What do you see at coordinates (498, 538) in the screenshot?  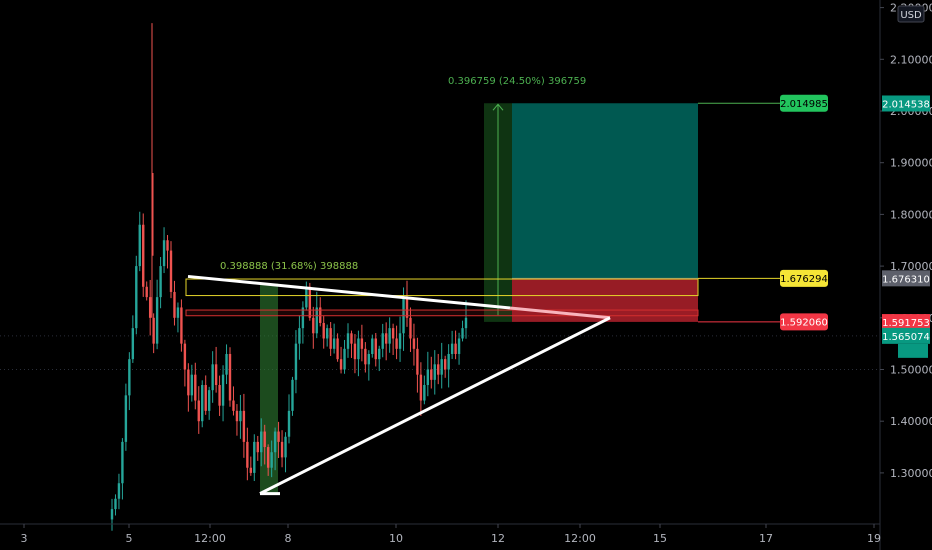 I see `time-tick-label: 12` at bounding box center [498, 538].